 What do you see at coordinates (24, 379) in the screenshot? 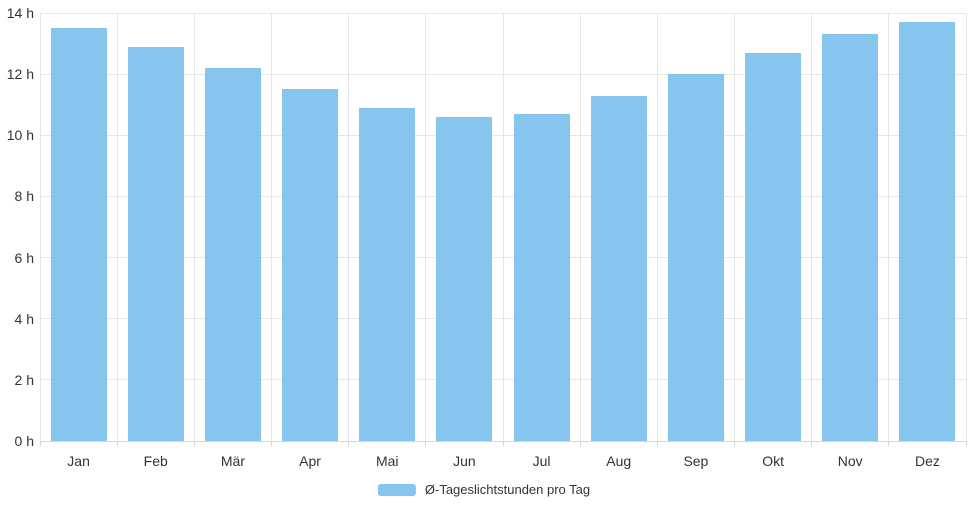
I see `y-axis-label: 2 h` at bounding box center [24, 379].